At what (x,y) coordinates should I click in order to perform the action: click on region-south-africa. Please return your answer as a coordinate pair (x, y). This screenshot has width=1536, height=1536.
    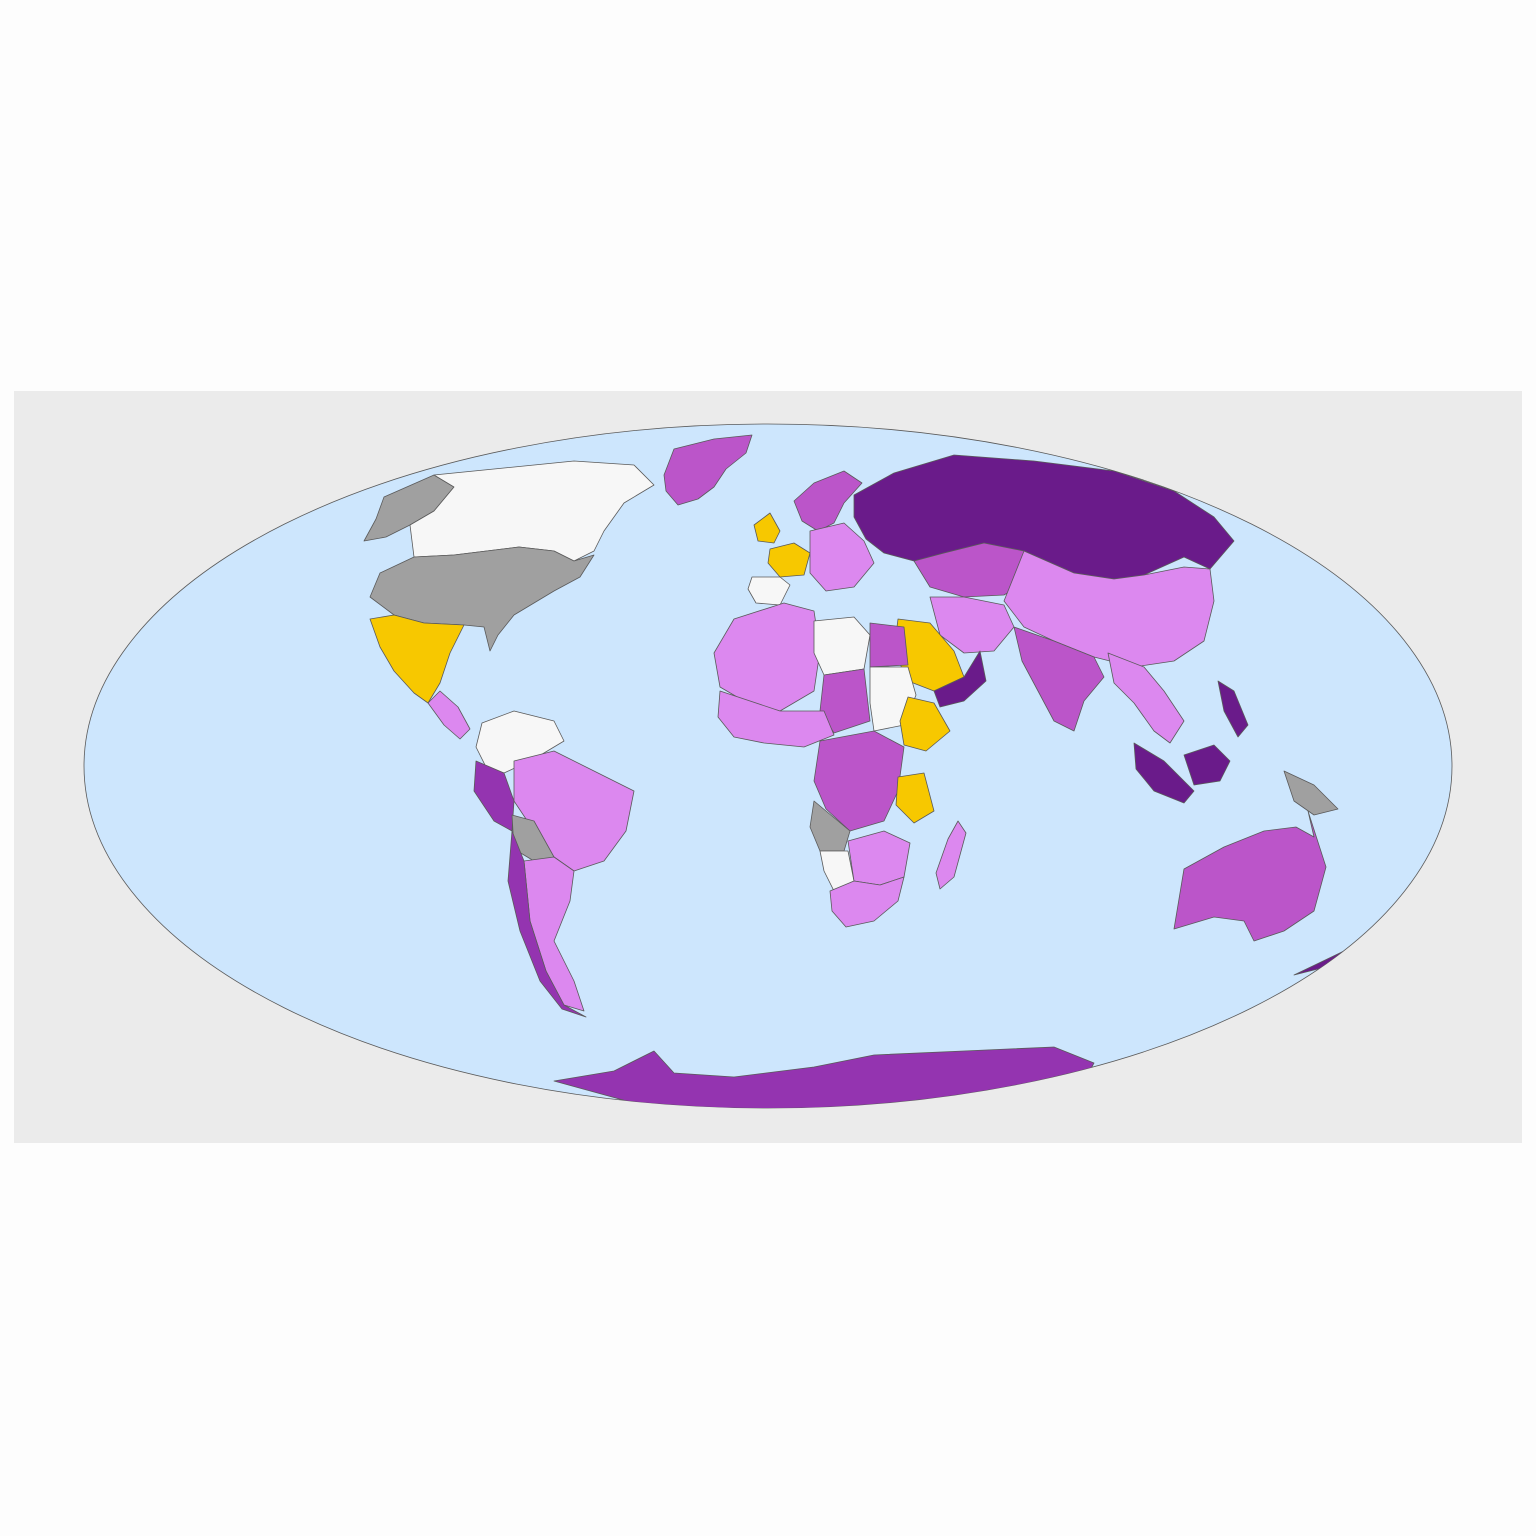
    Looking at the image, I should click on (867, 902).